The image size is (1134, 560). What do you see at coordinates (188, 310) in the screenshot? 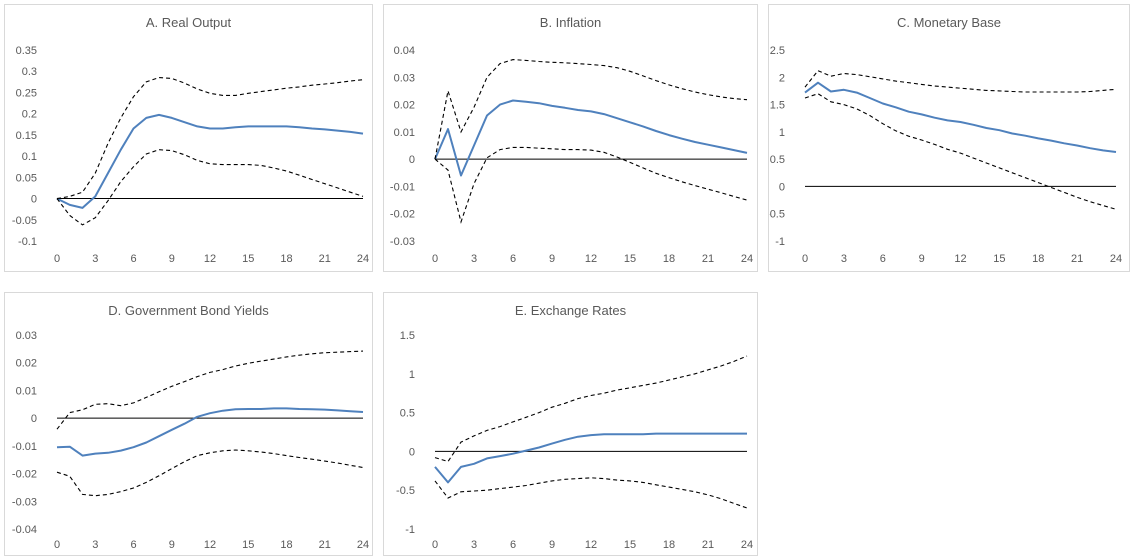
I see `chart-title: D. Government Bond Yields` at bounding box center [188, 310].